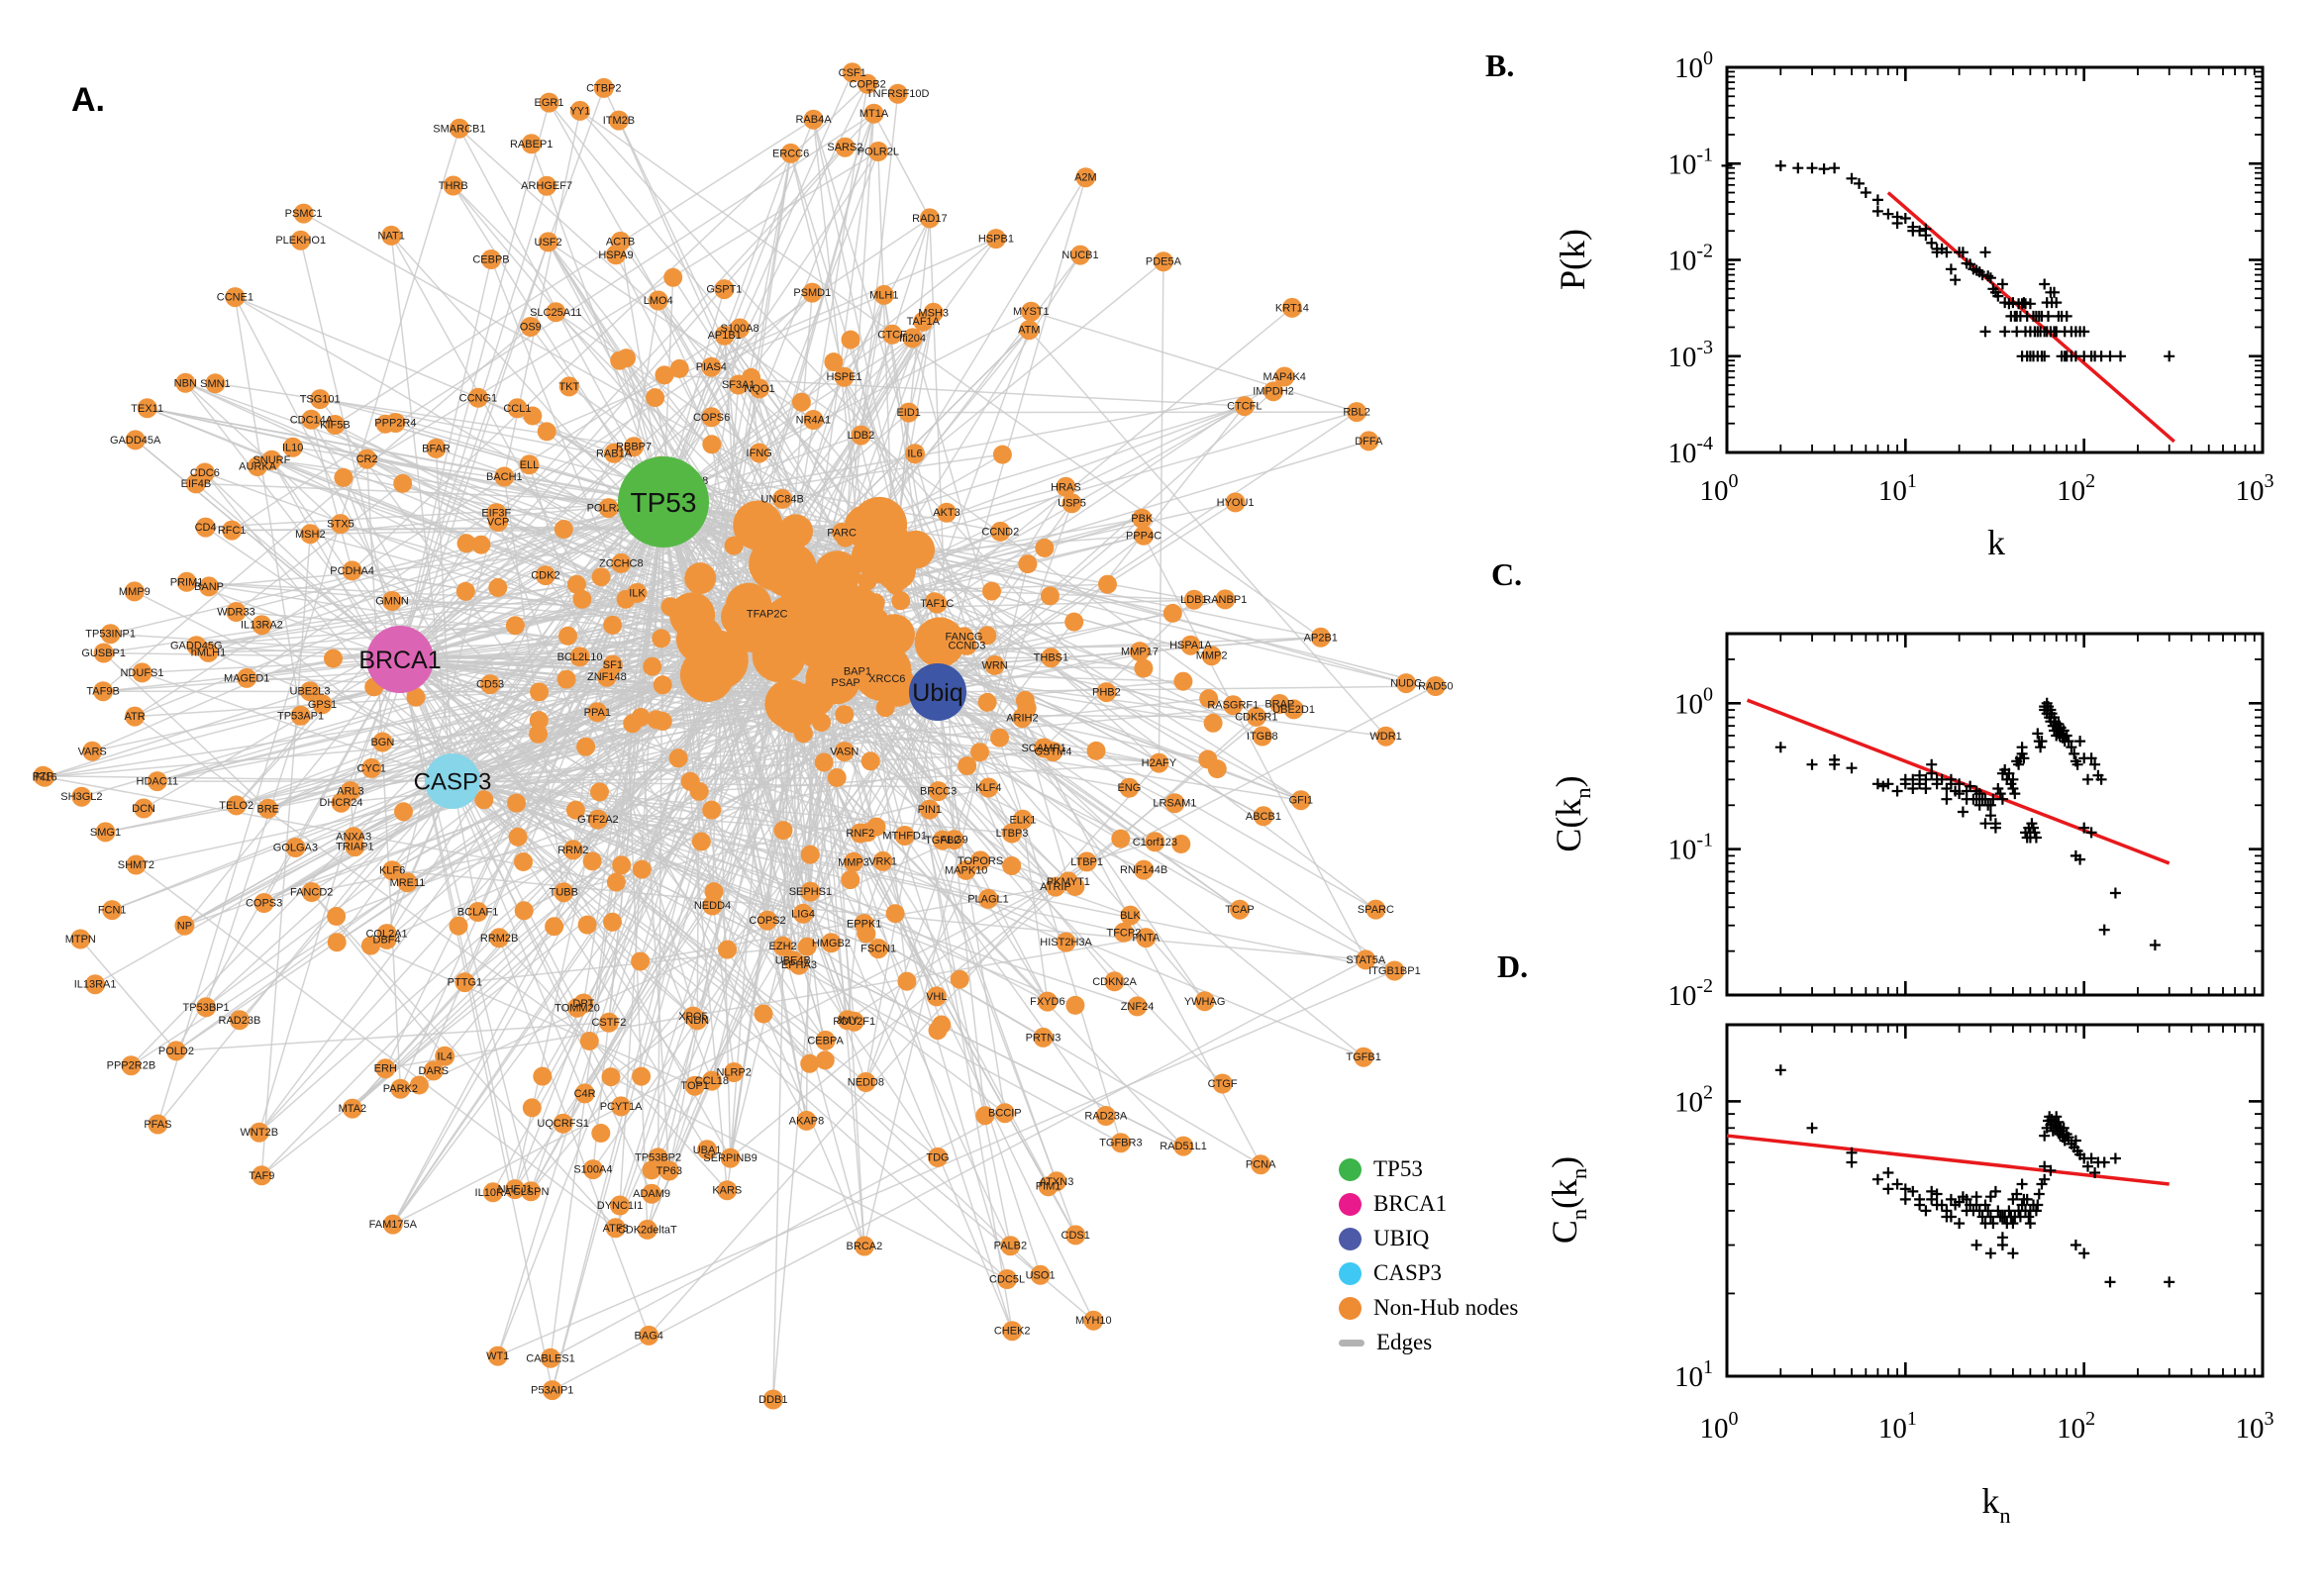  Describe the element at coordinates (1690, 451) in the screenshot. I see `tick-label: 10⁻⁴` at that location.